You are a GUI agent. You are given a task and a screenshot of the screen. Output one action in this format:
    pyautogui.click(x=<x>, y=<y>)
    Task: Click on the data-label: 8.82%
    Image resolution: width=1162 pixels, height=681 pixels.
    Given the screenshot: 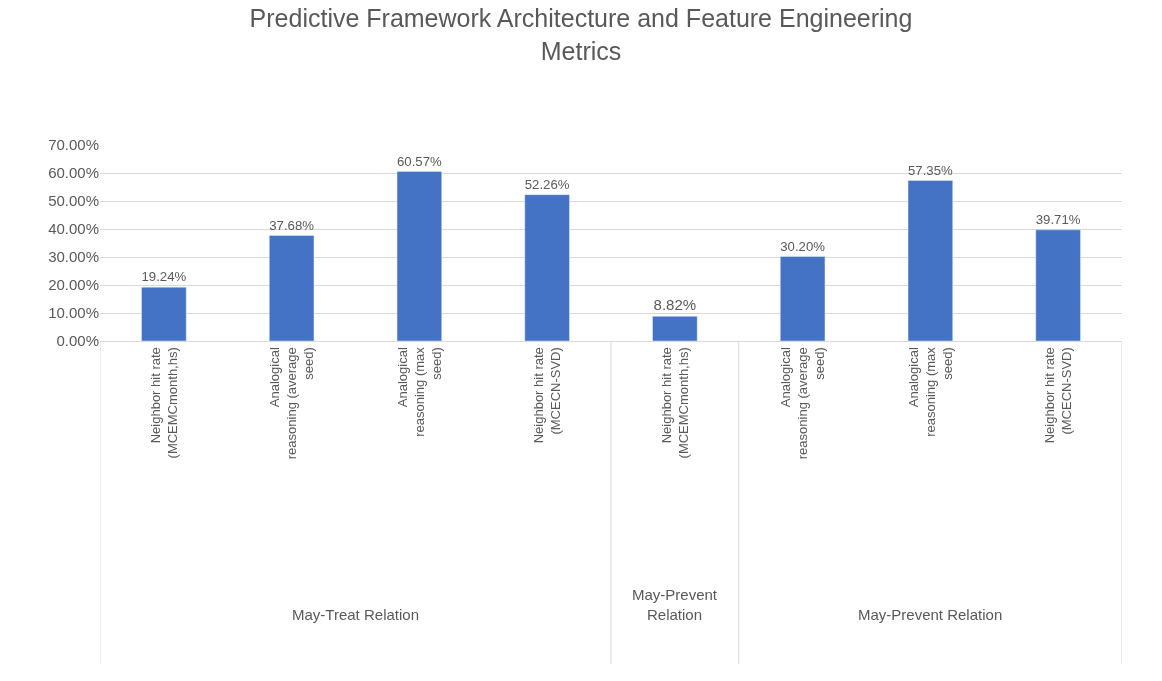 What is the action you would take?
    pyautogui.click(x=675, y=305)
    